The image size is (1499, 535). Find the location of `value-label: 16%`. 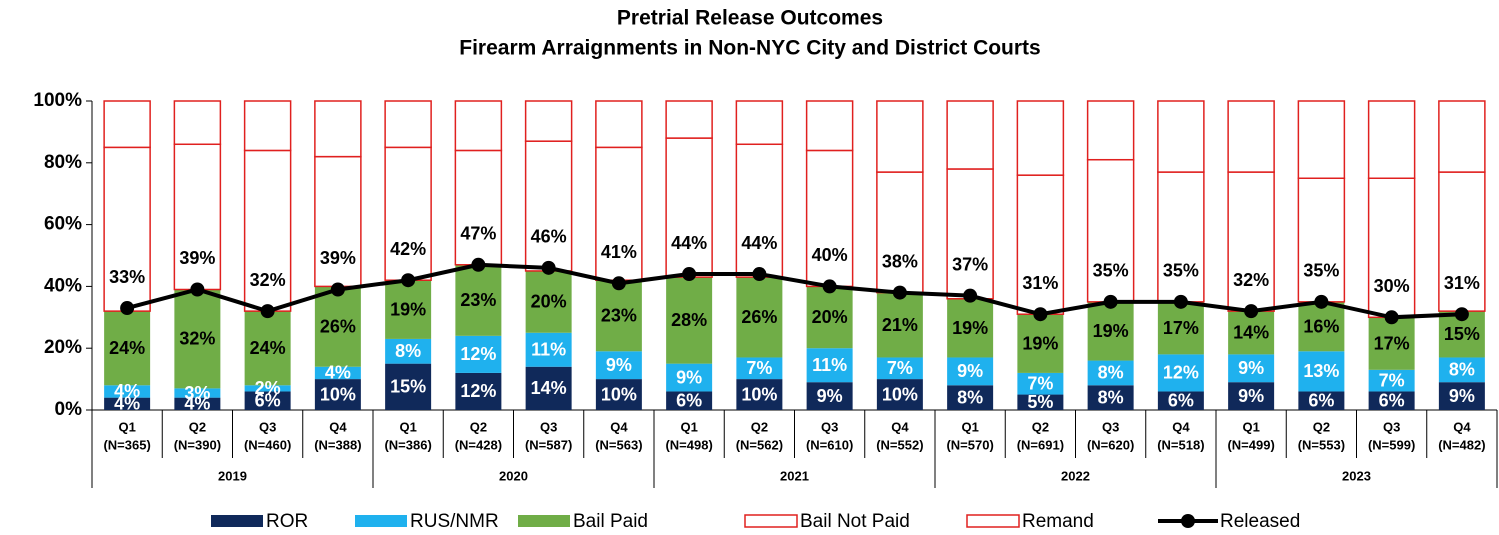

value-label: 16% is located at coordinates (1321, 326).